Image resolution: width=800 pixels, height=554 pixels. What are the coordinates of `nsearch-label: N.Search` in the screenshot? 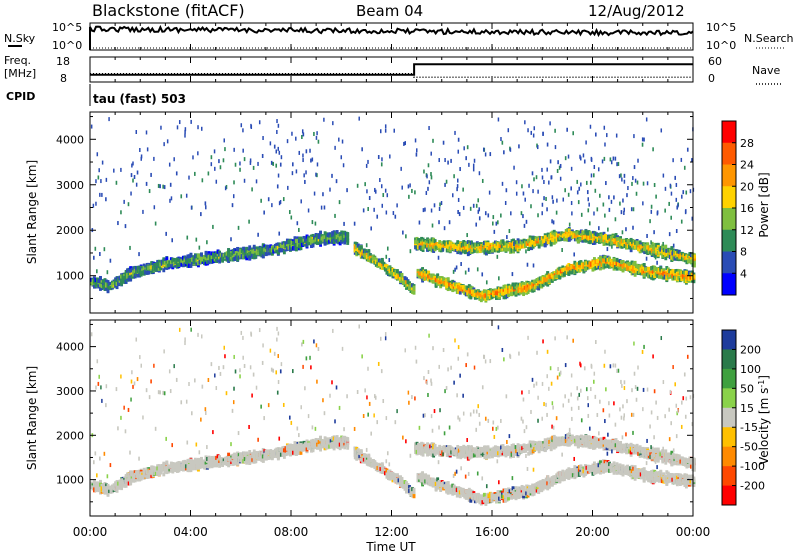 It's located at (769, 38).